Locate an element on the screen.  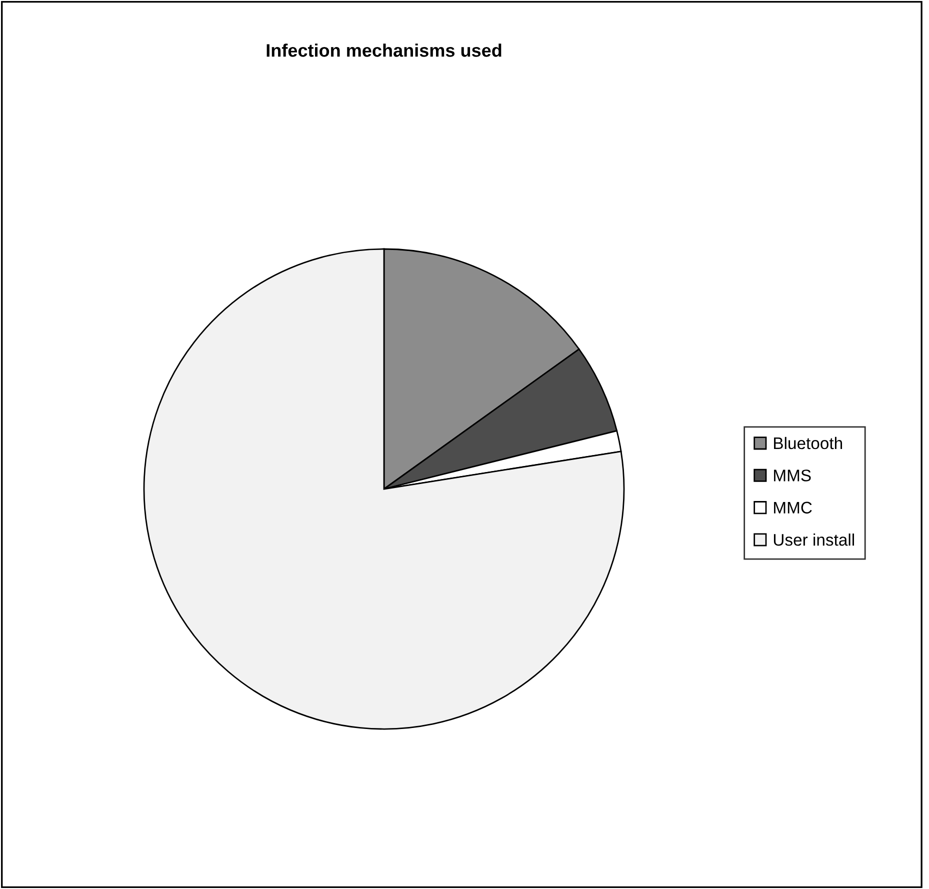
legend-label: Bluetooth is located at coordinates (808, 443).